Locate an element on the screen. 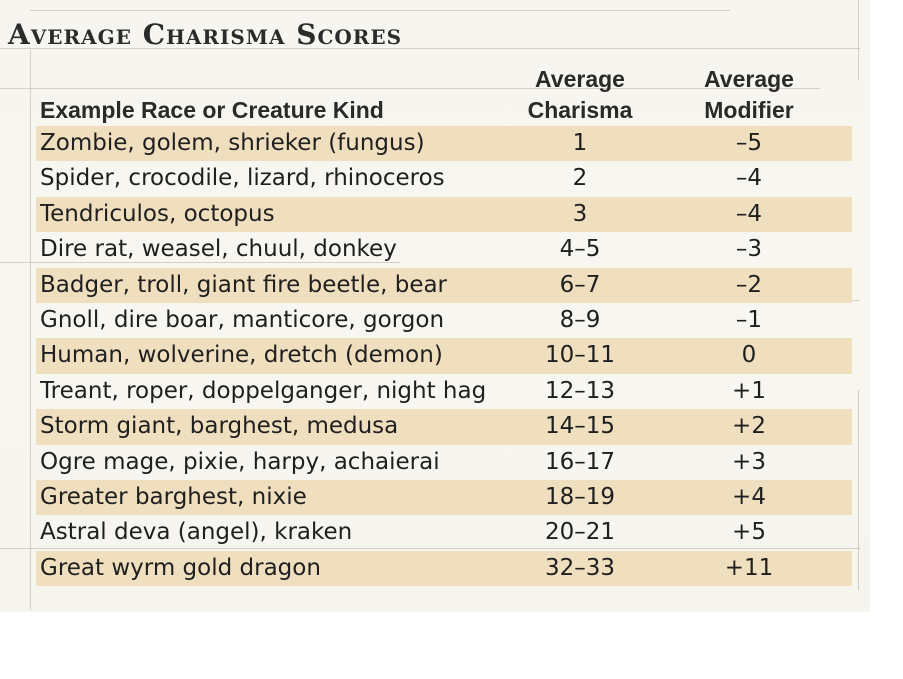  column-header-charisma-line2: Charisma is located at coordinates (580, 110).